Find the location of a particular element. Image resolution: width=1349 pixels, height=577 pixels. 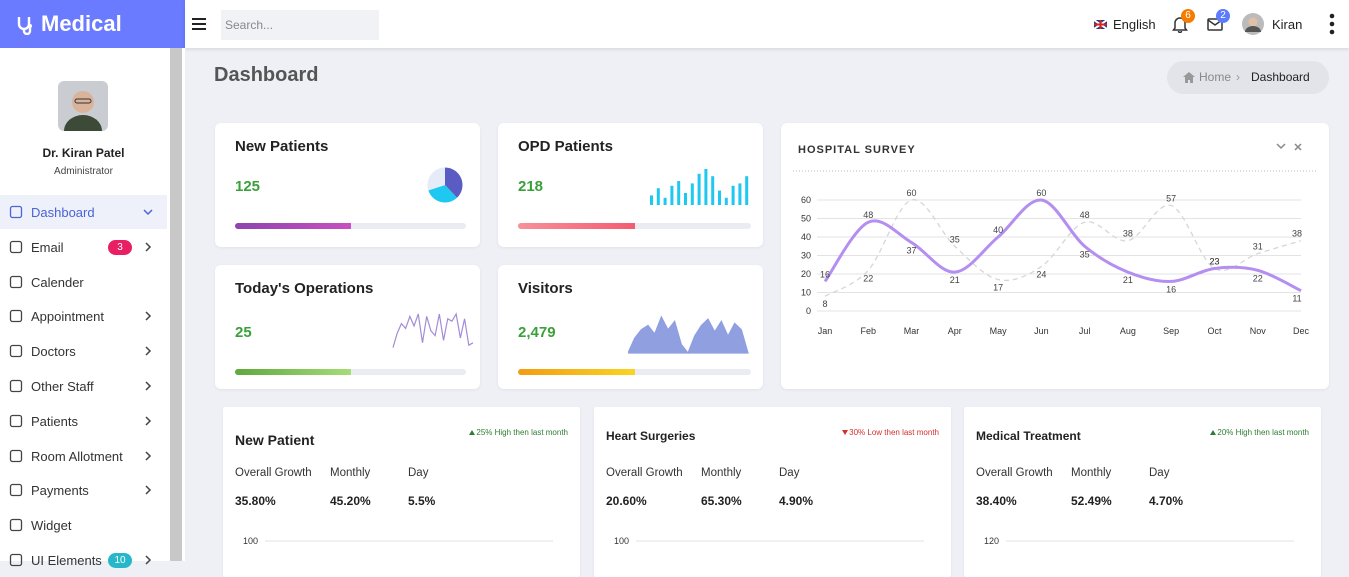

growth-stat-label: Monthly is located at coordinates (1091, 473).